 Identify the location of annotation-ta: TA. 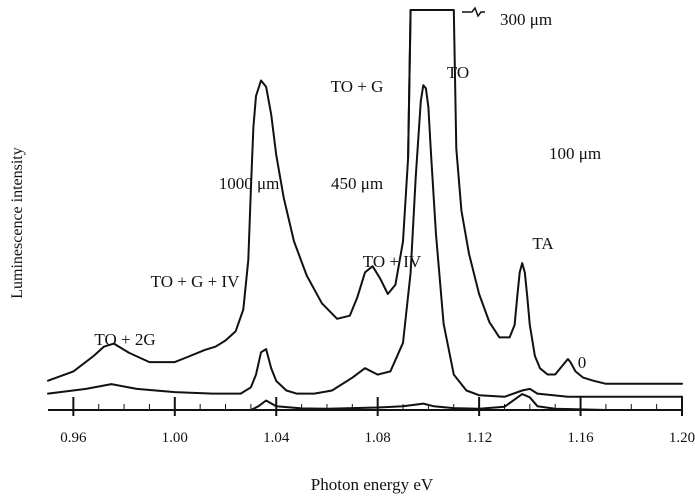
(543, 243).